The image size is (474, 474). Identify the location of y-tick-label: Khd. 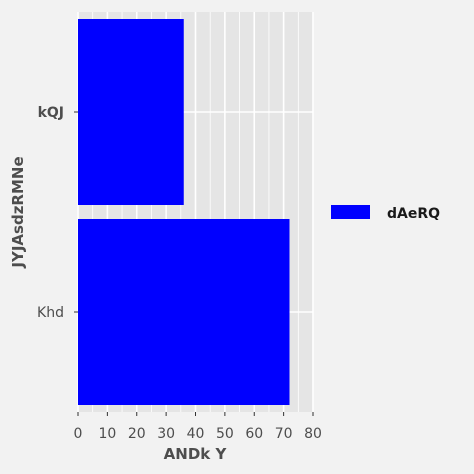
(50, 313).